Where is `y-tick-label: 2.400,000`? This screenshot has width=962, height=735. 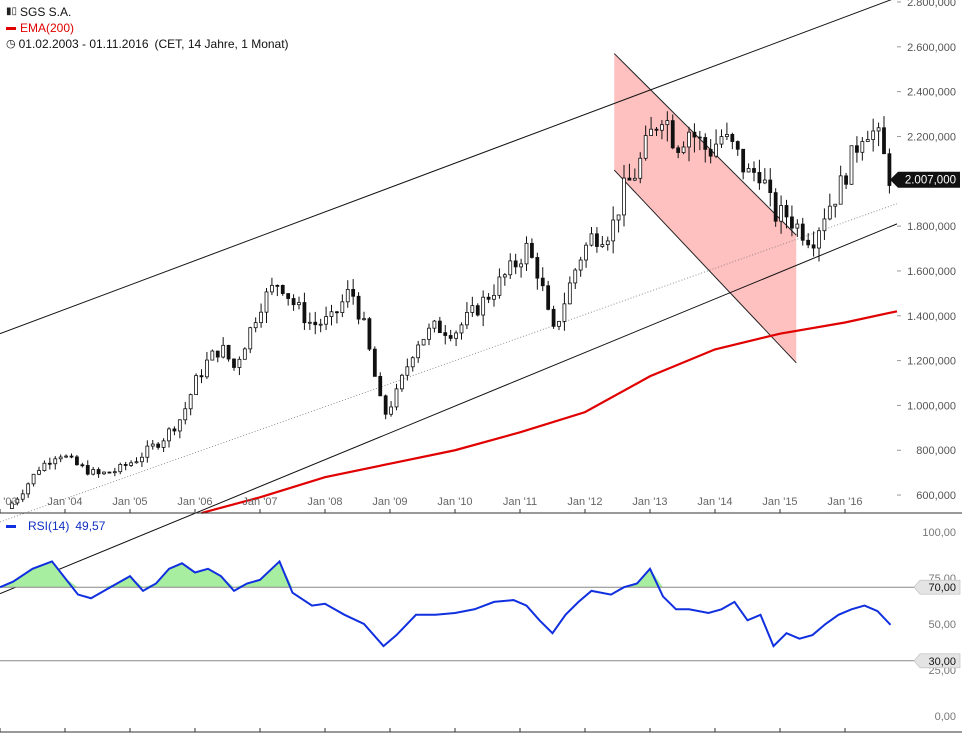
y-tick-label: 2.400,000 is located at coordinates (931, 93).